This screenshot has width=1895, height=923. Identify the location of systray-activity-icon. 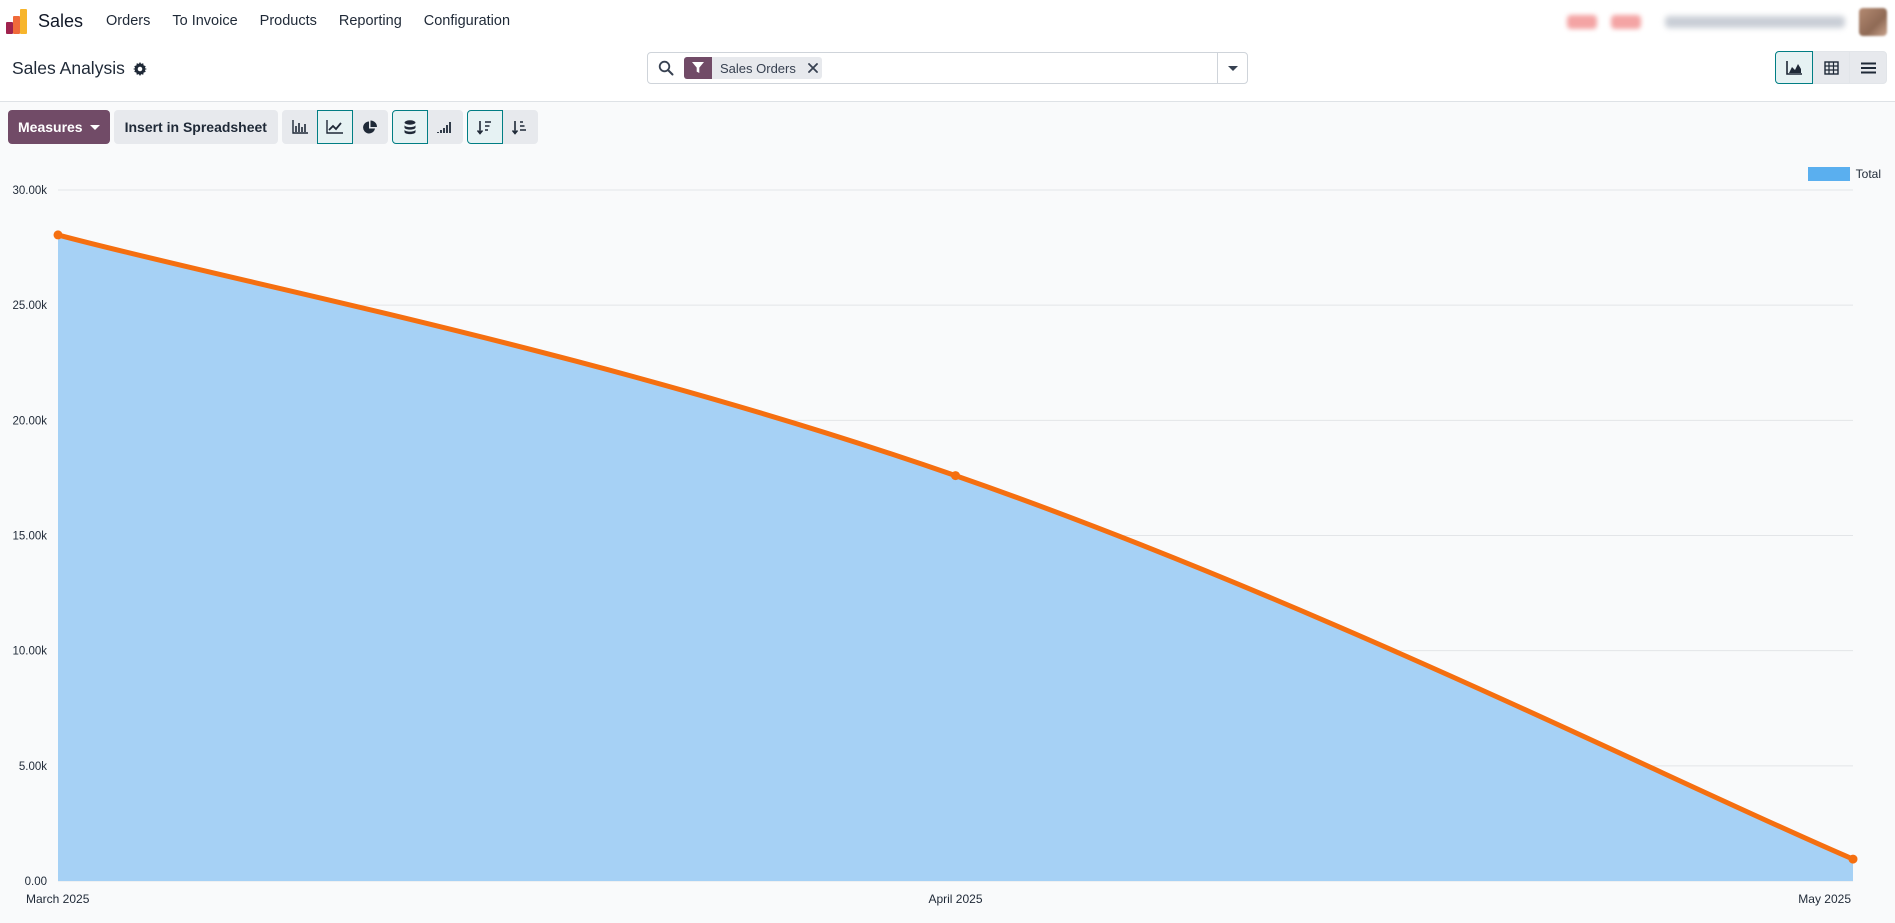
(1582, 22).